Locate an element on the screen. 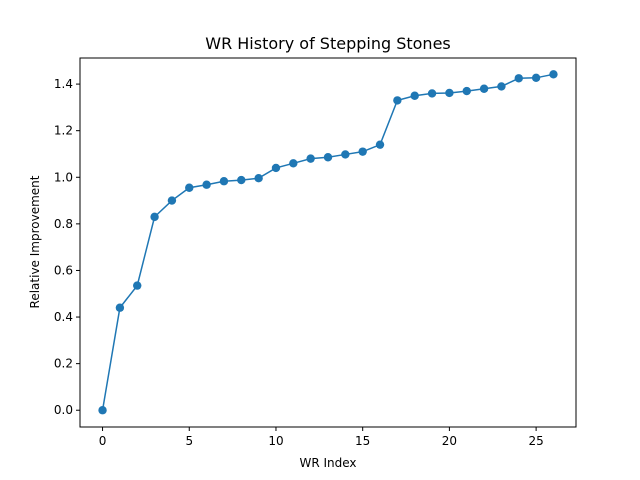 The height and width of the screenshot is (480, 640). y-axis: 0.0 0.2 0.4 0.6 0.8 1.0 1.2 1.4 is located at coordinates (67, 247).